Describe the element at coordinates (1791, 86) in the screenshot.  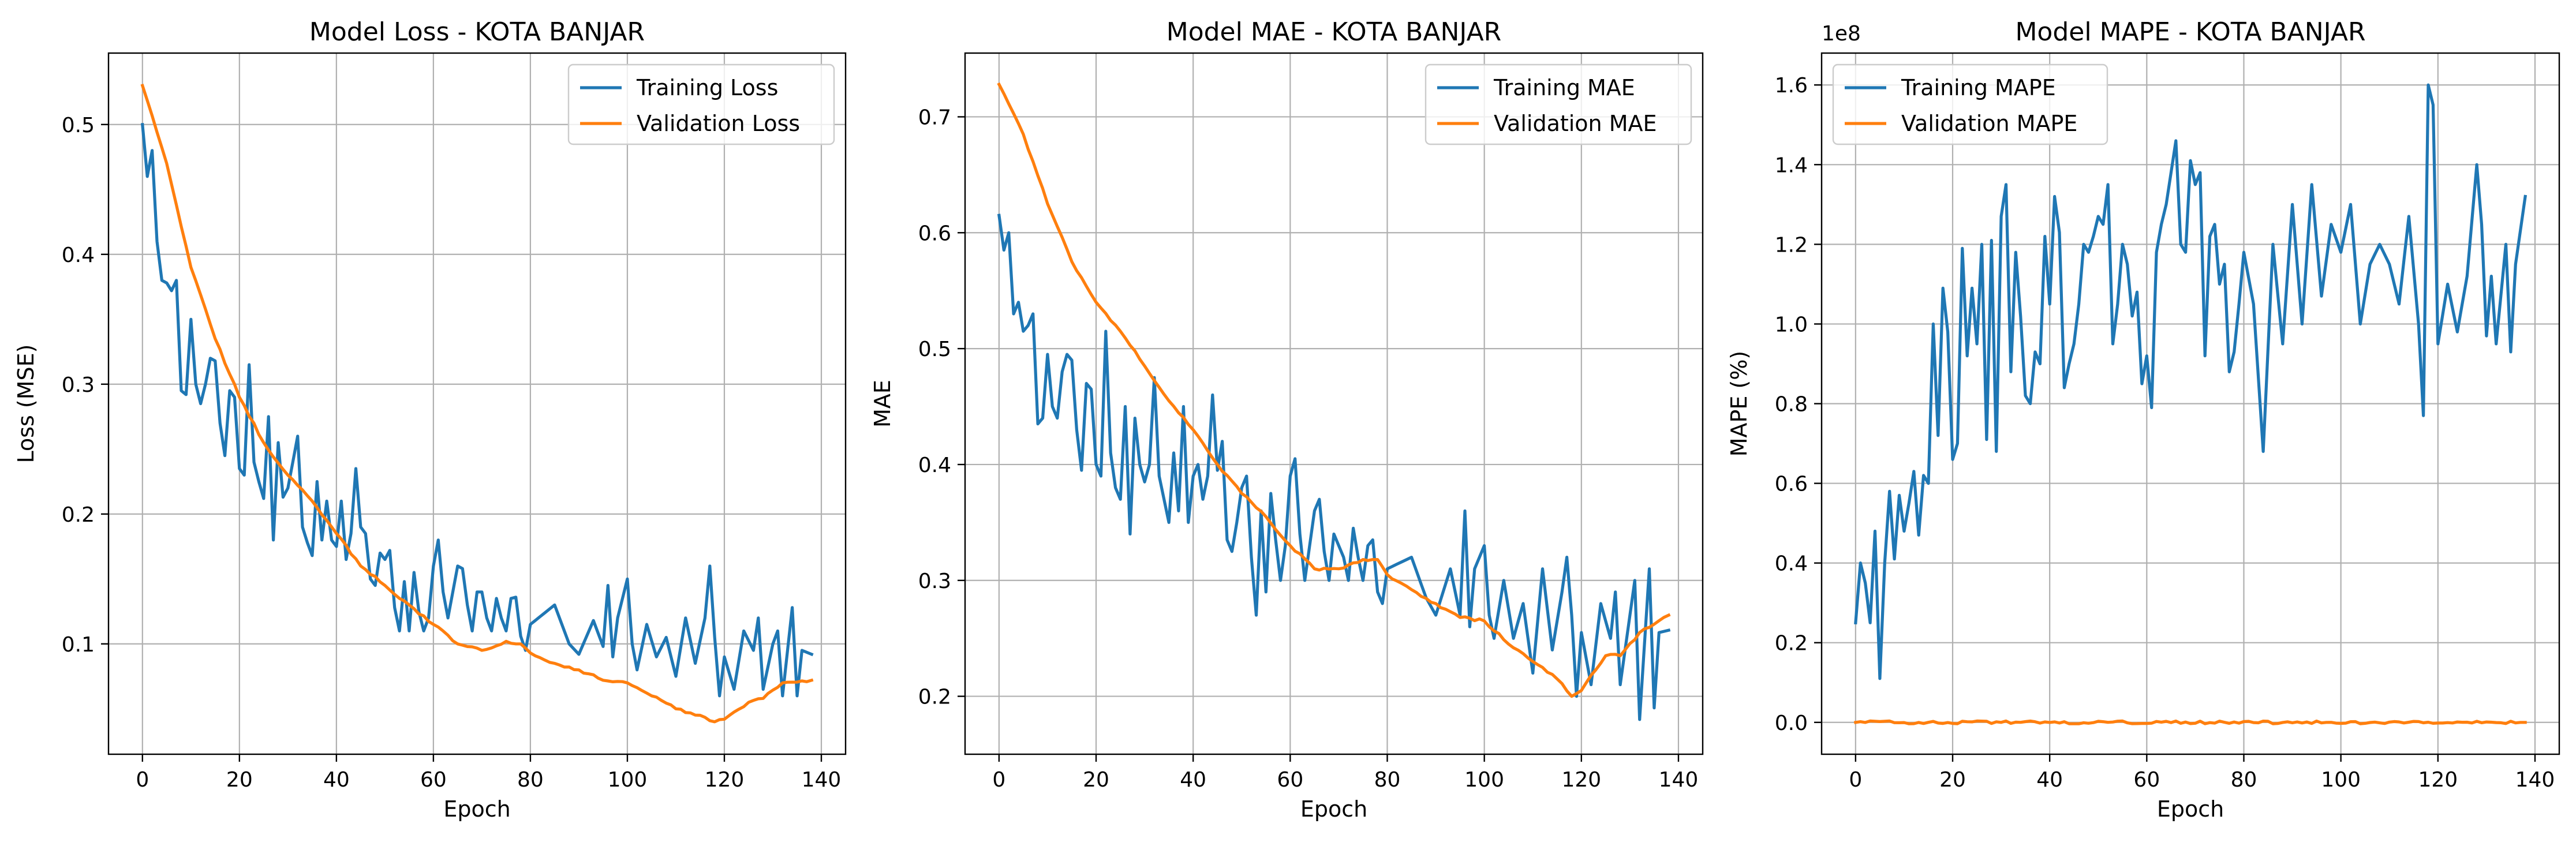
I see `y-tick-label: 1.6` at that location.